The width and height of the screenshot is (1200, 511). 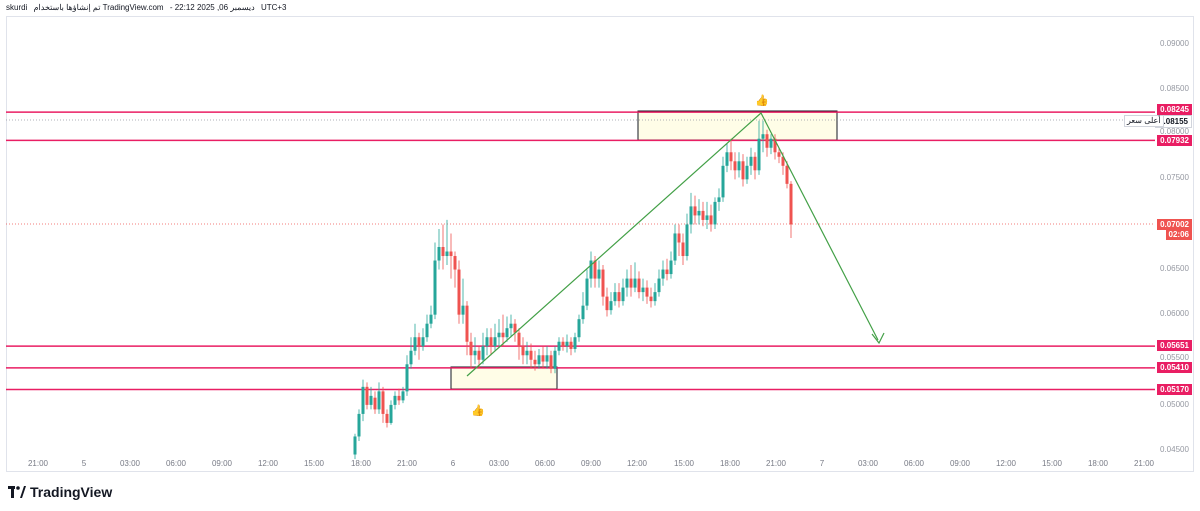 I want to click on publish-date: - 22:12 2025 ,06 ديسمبر, so click(x=212, y=7).